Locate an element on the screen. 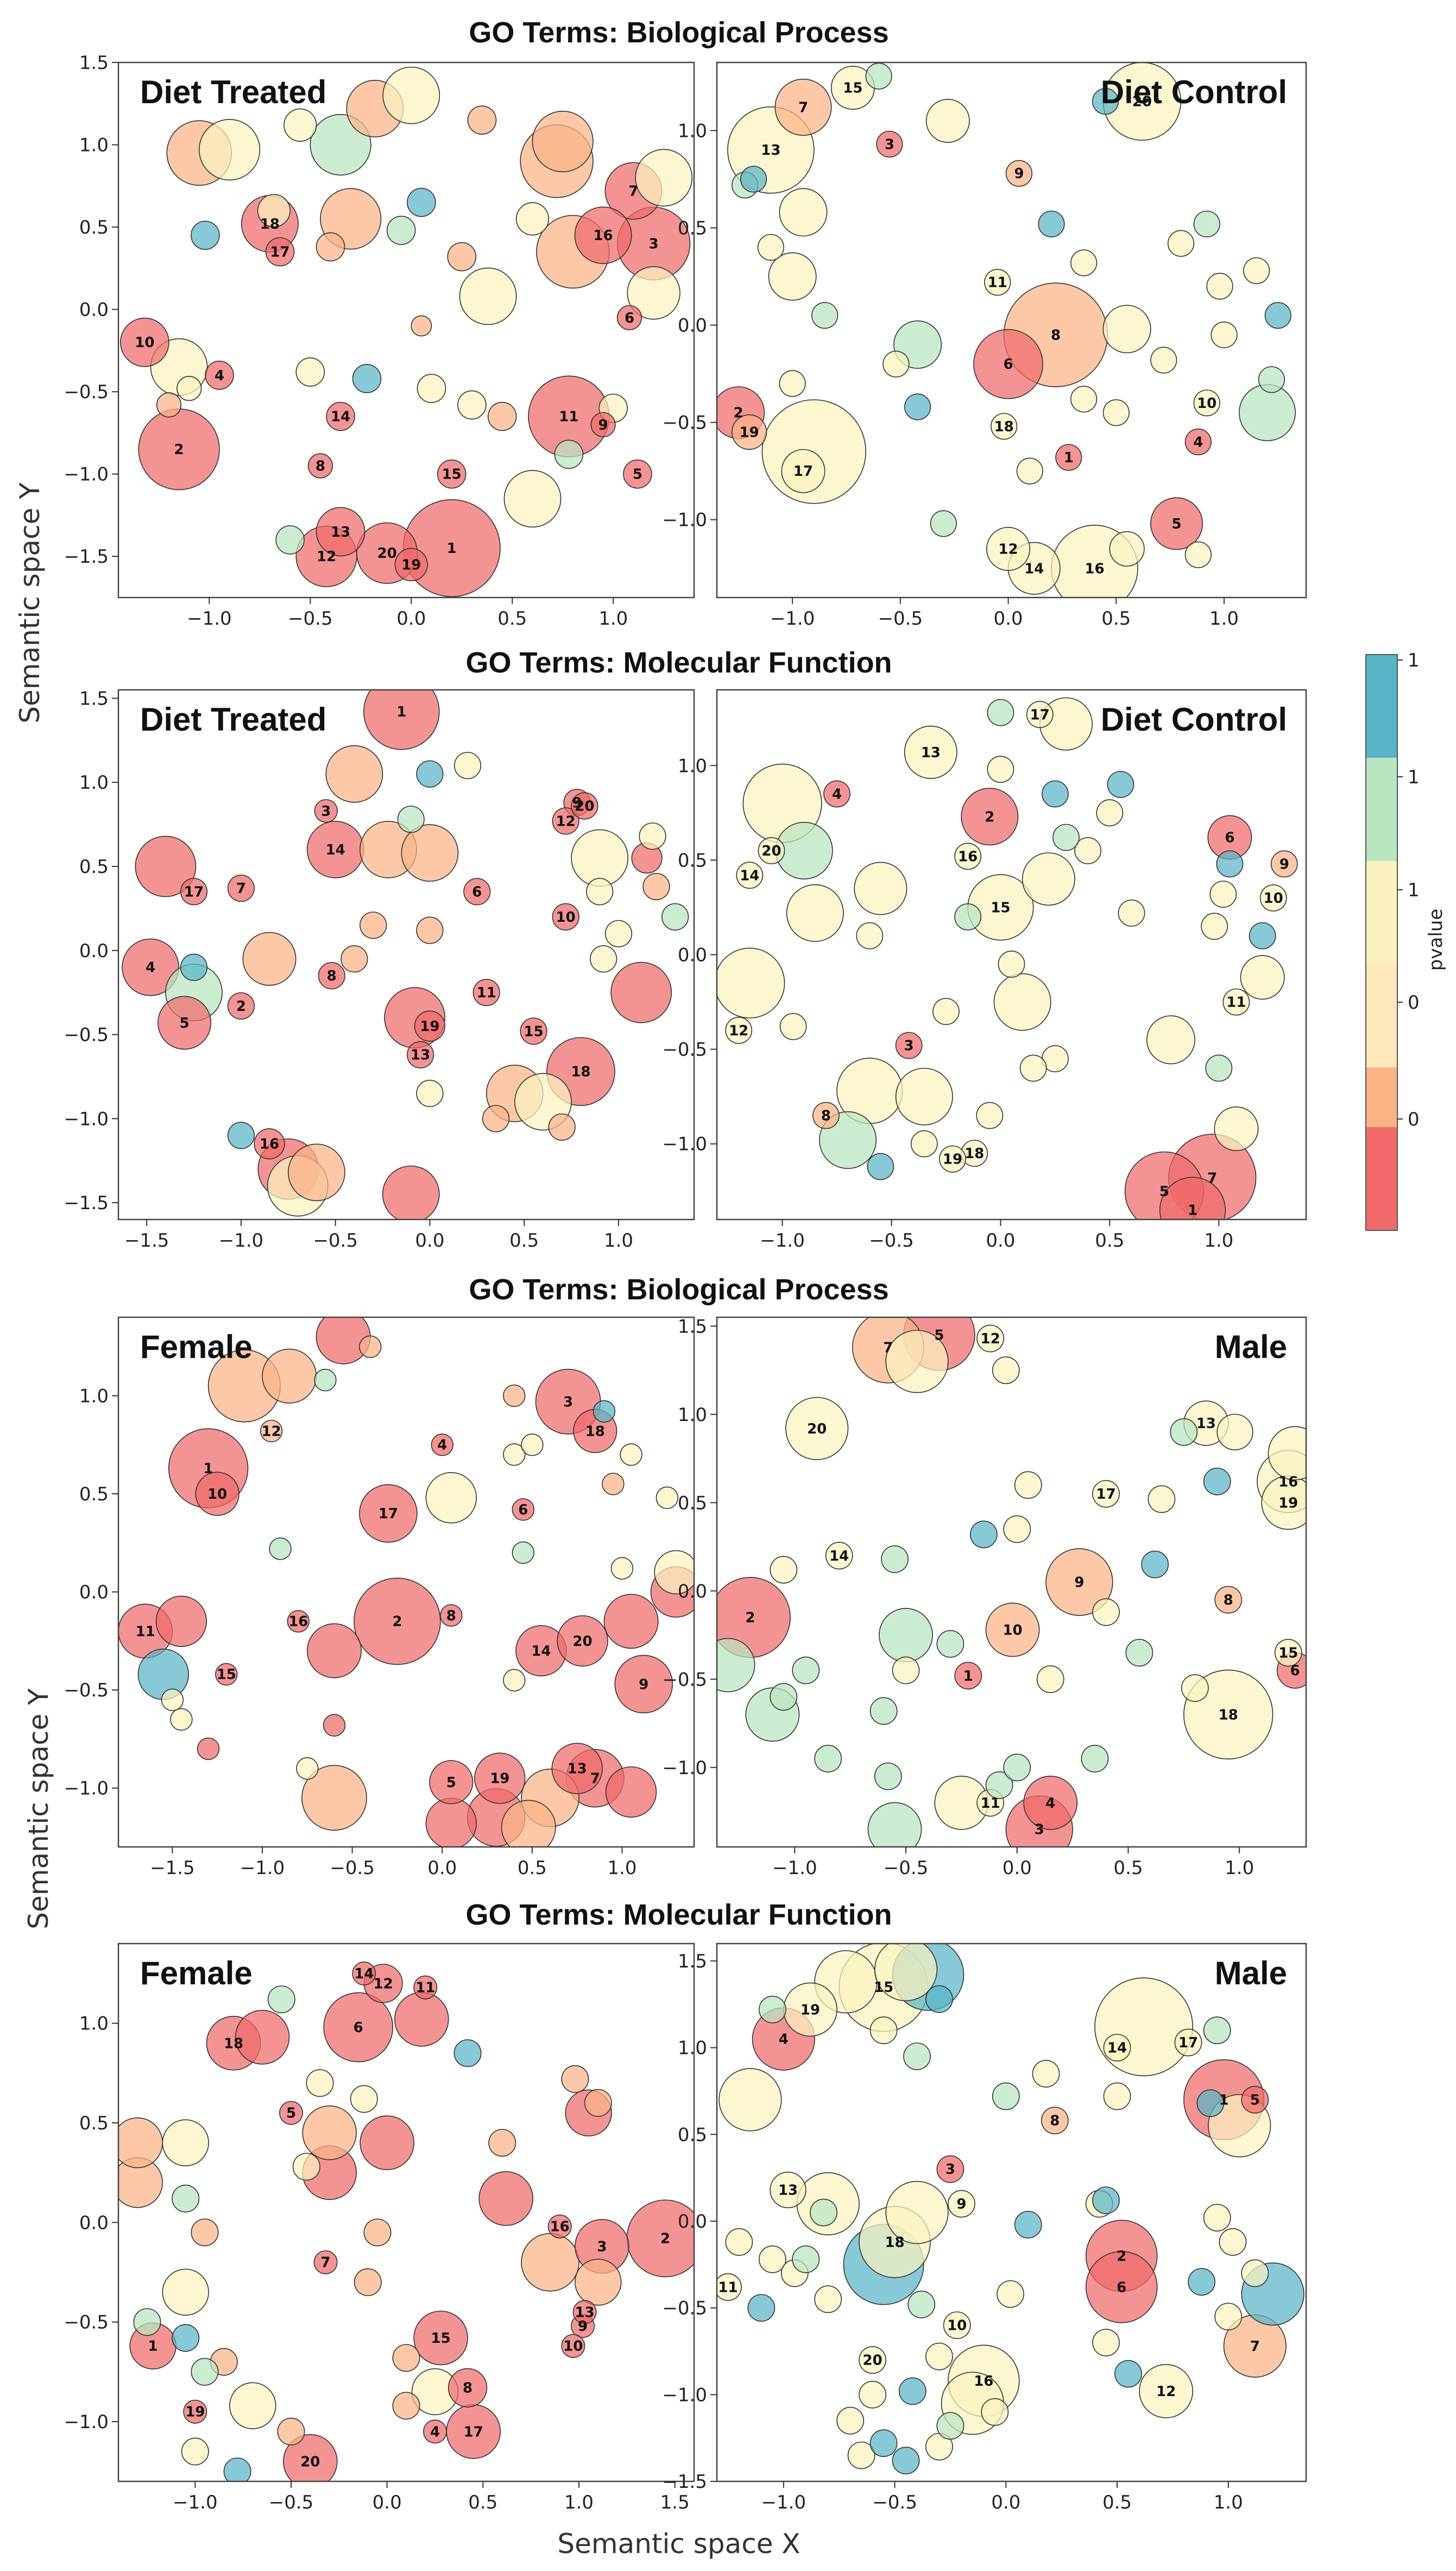  bubble-label-17: 17 is located at coordinates (803, 472).